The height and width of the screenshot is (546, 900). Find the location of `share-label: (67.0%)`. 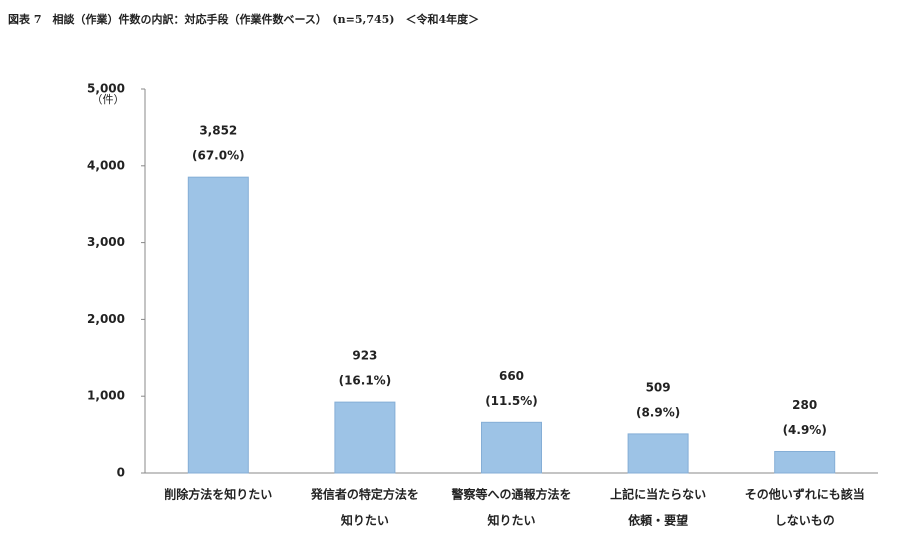

share-label: (67.0%) is located at coordinates (218, 156).